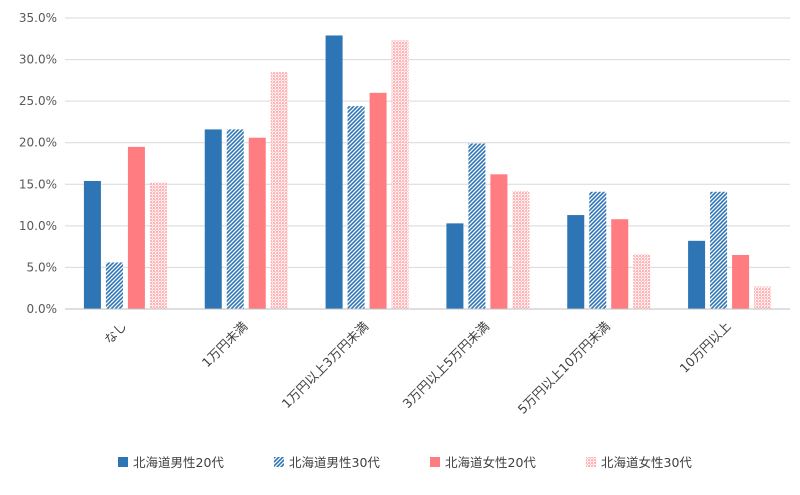 The width and height of the screenshot is (800, 495). Describe the element at coordinates (38, 184) in the screenshot. I see `y-tick-label: 15.0%` at that location.